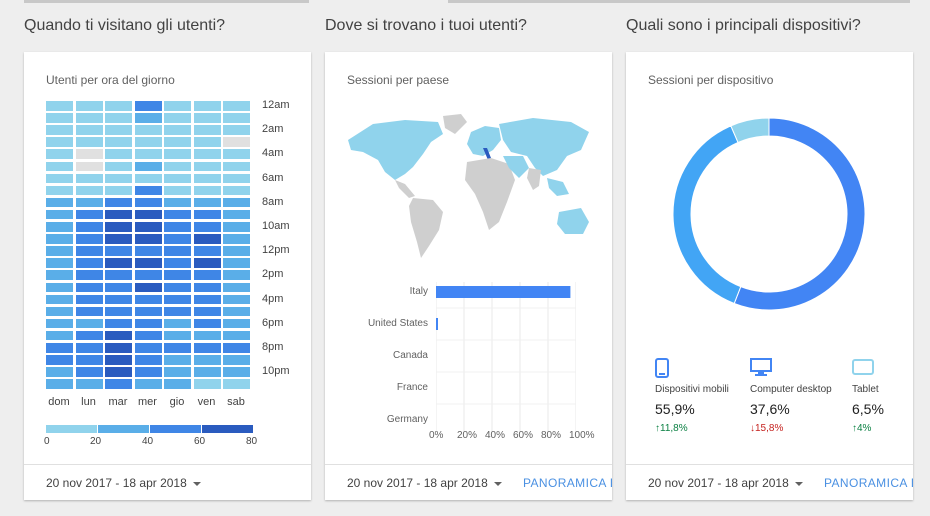  I want to click on device-delta-value: 4%, so click(864, 428).